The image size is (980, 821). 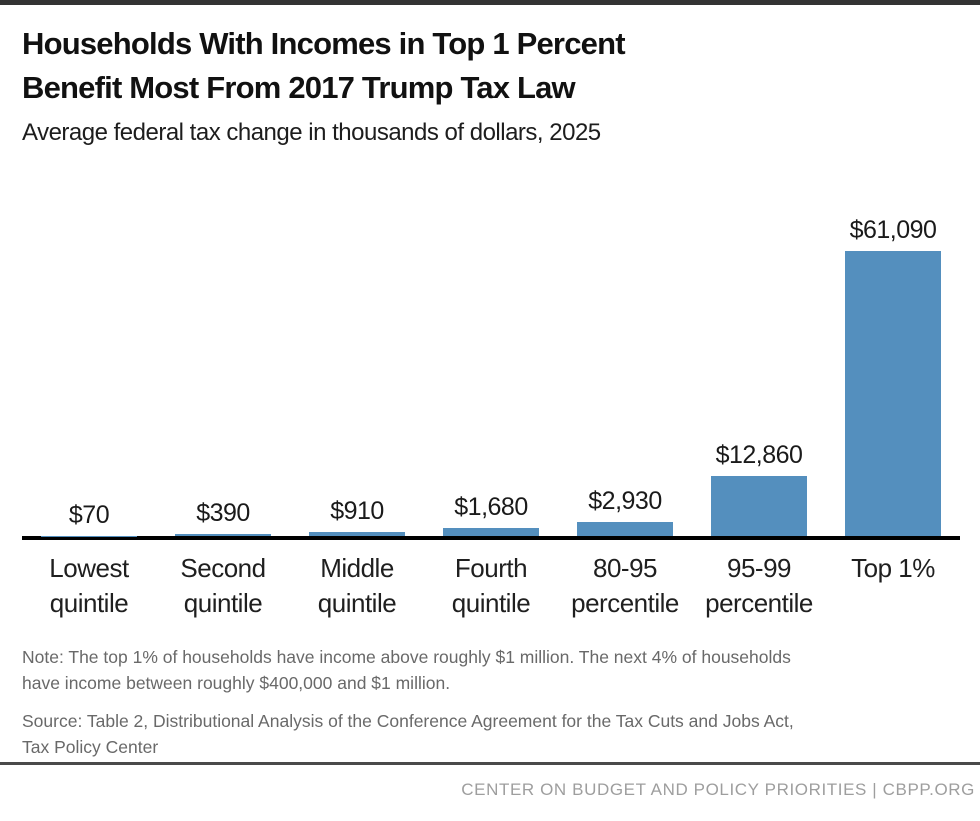 I want to click on bar-column-top-1: $61,090, so click(x=893, y=376).